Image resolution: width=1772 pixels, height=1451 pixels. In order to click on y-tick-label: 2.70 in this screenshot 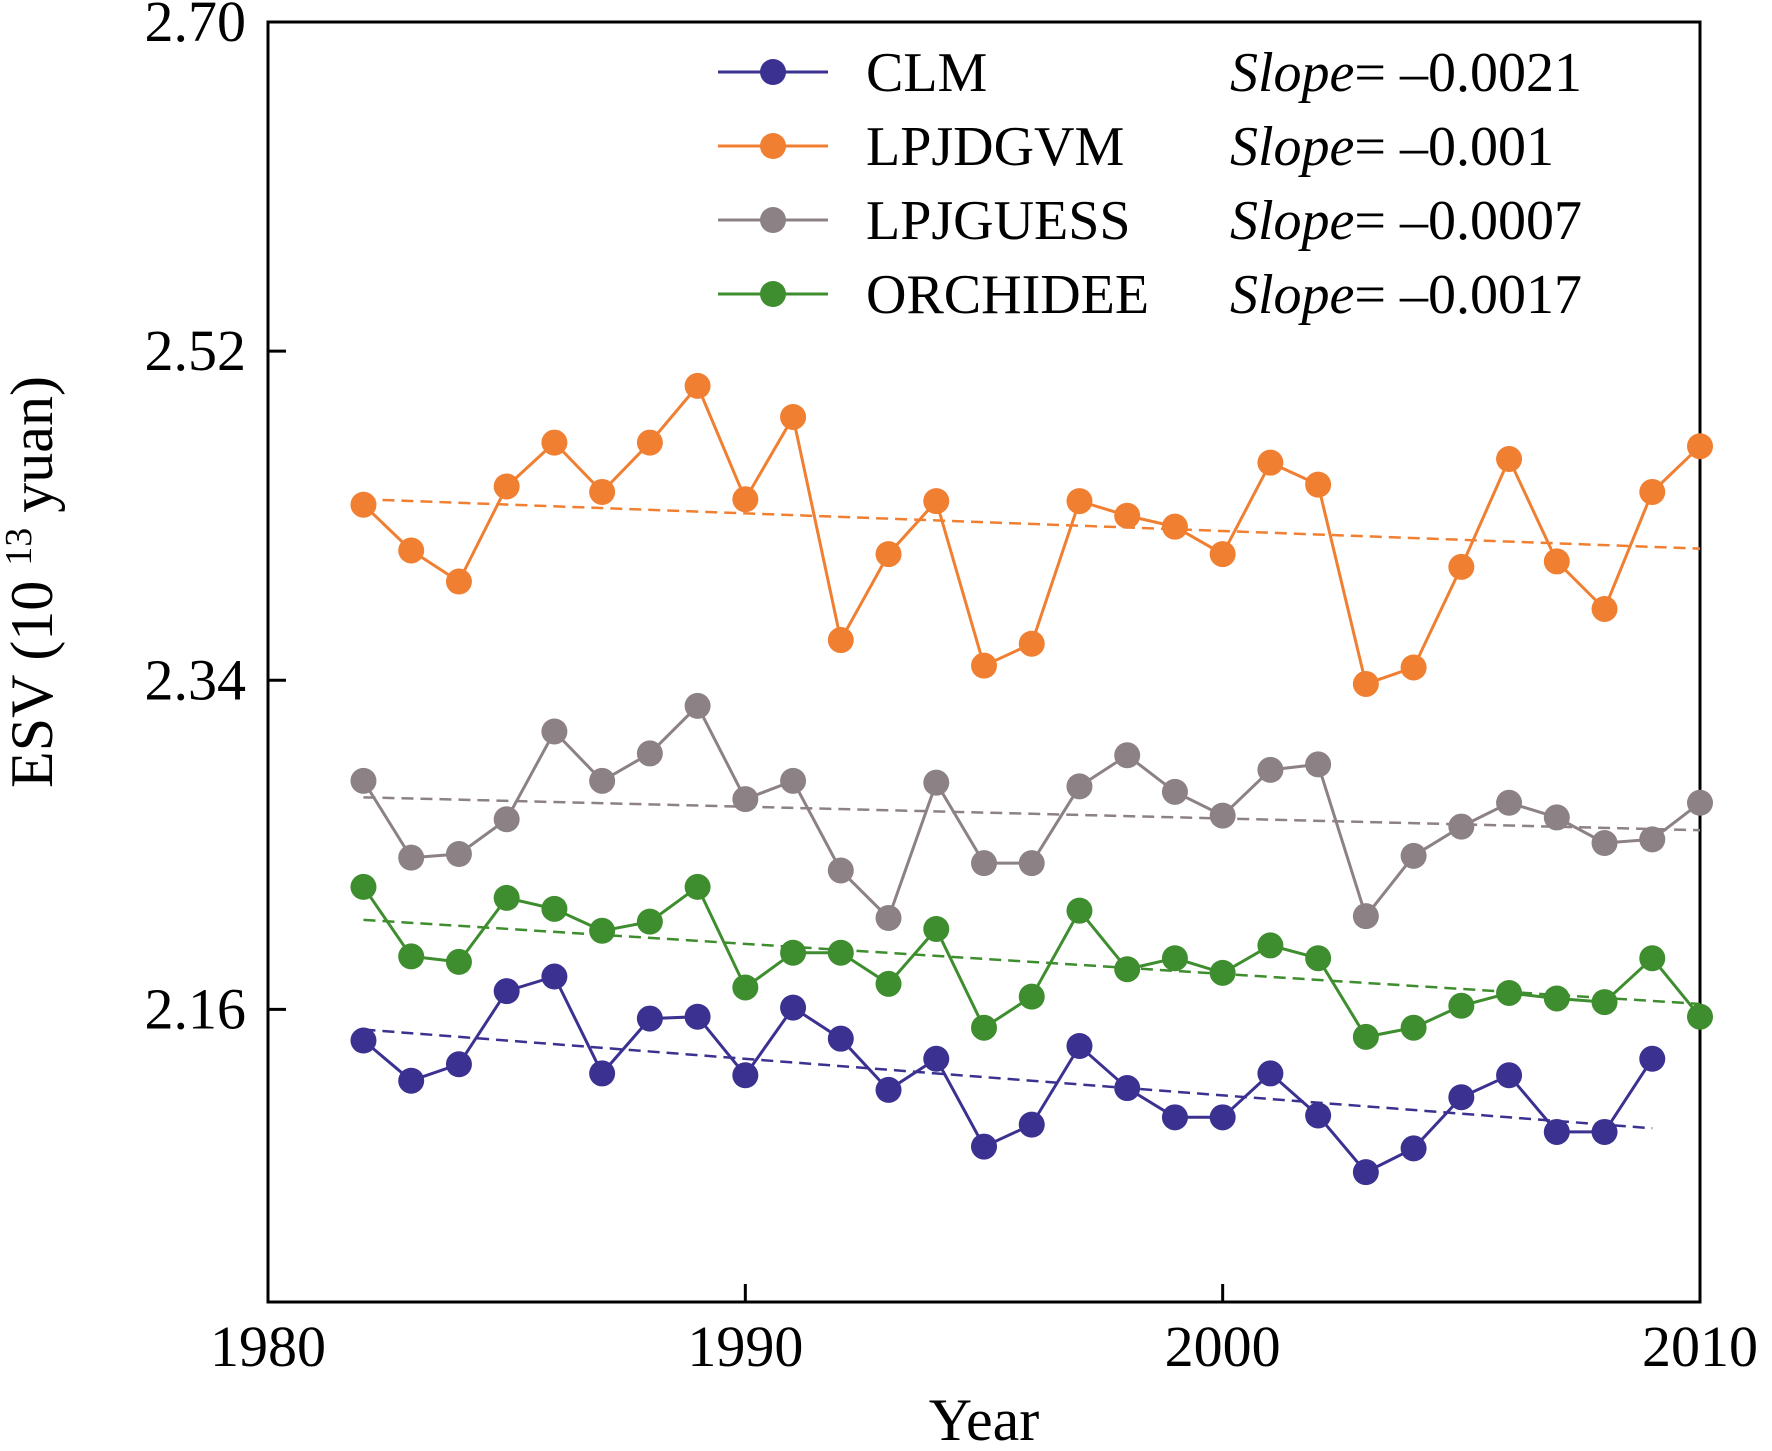, I will do `click(196, 27)`.